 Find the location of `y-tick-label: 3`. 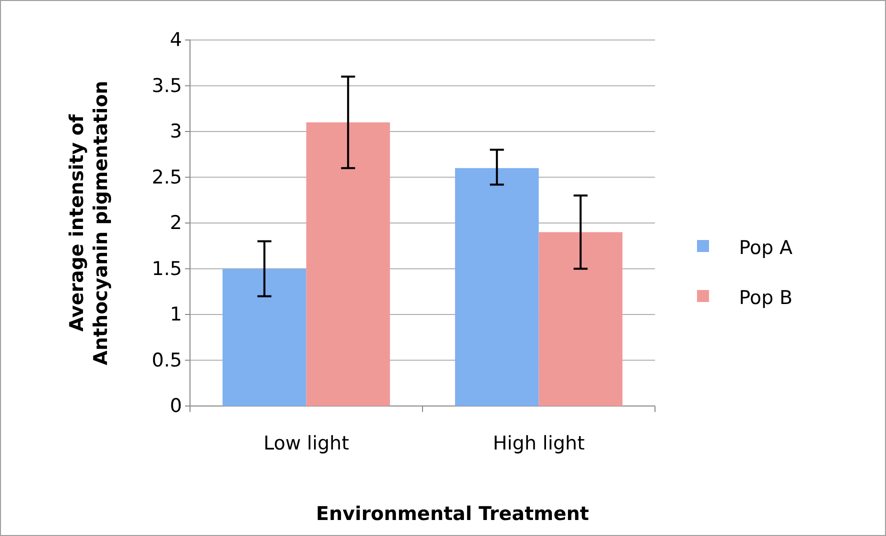

y-tick-label: 3 is located at coordinates (176, 131).